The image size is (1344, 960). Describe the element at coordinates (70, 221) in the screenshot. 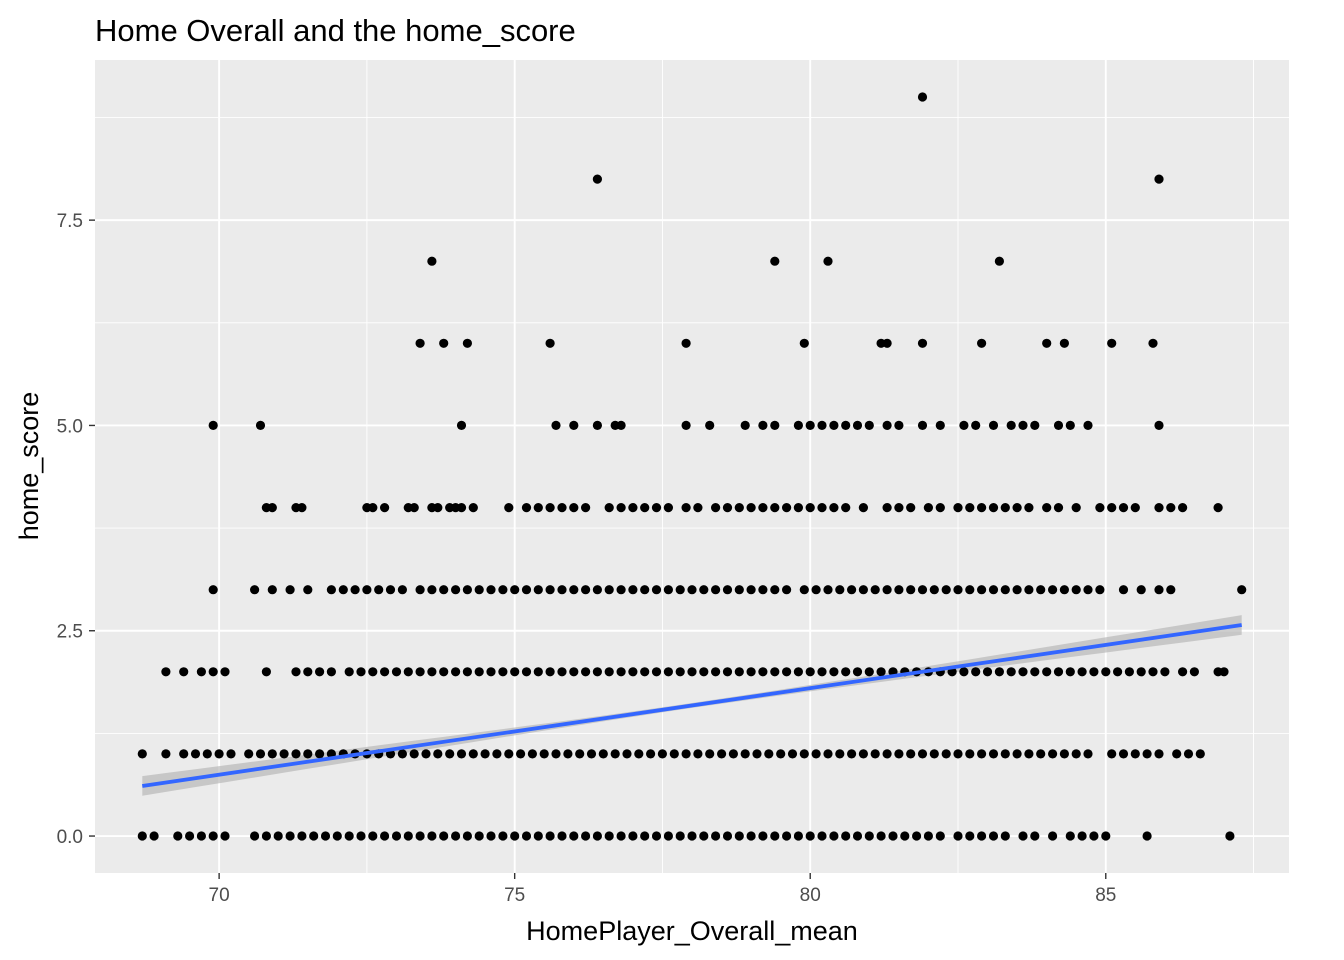

I see `y-tick-label: 7.5` at that location.